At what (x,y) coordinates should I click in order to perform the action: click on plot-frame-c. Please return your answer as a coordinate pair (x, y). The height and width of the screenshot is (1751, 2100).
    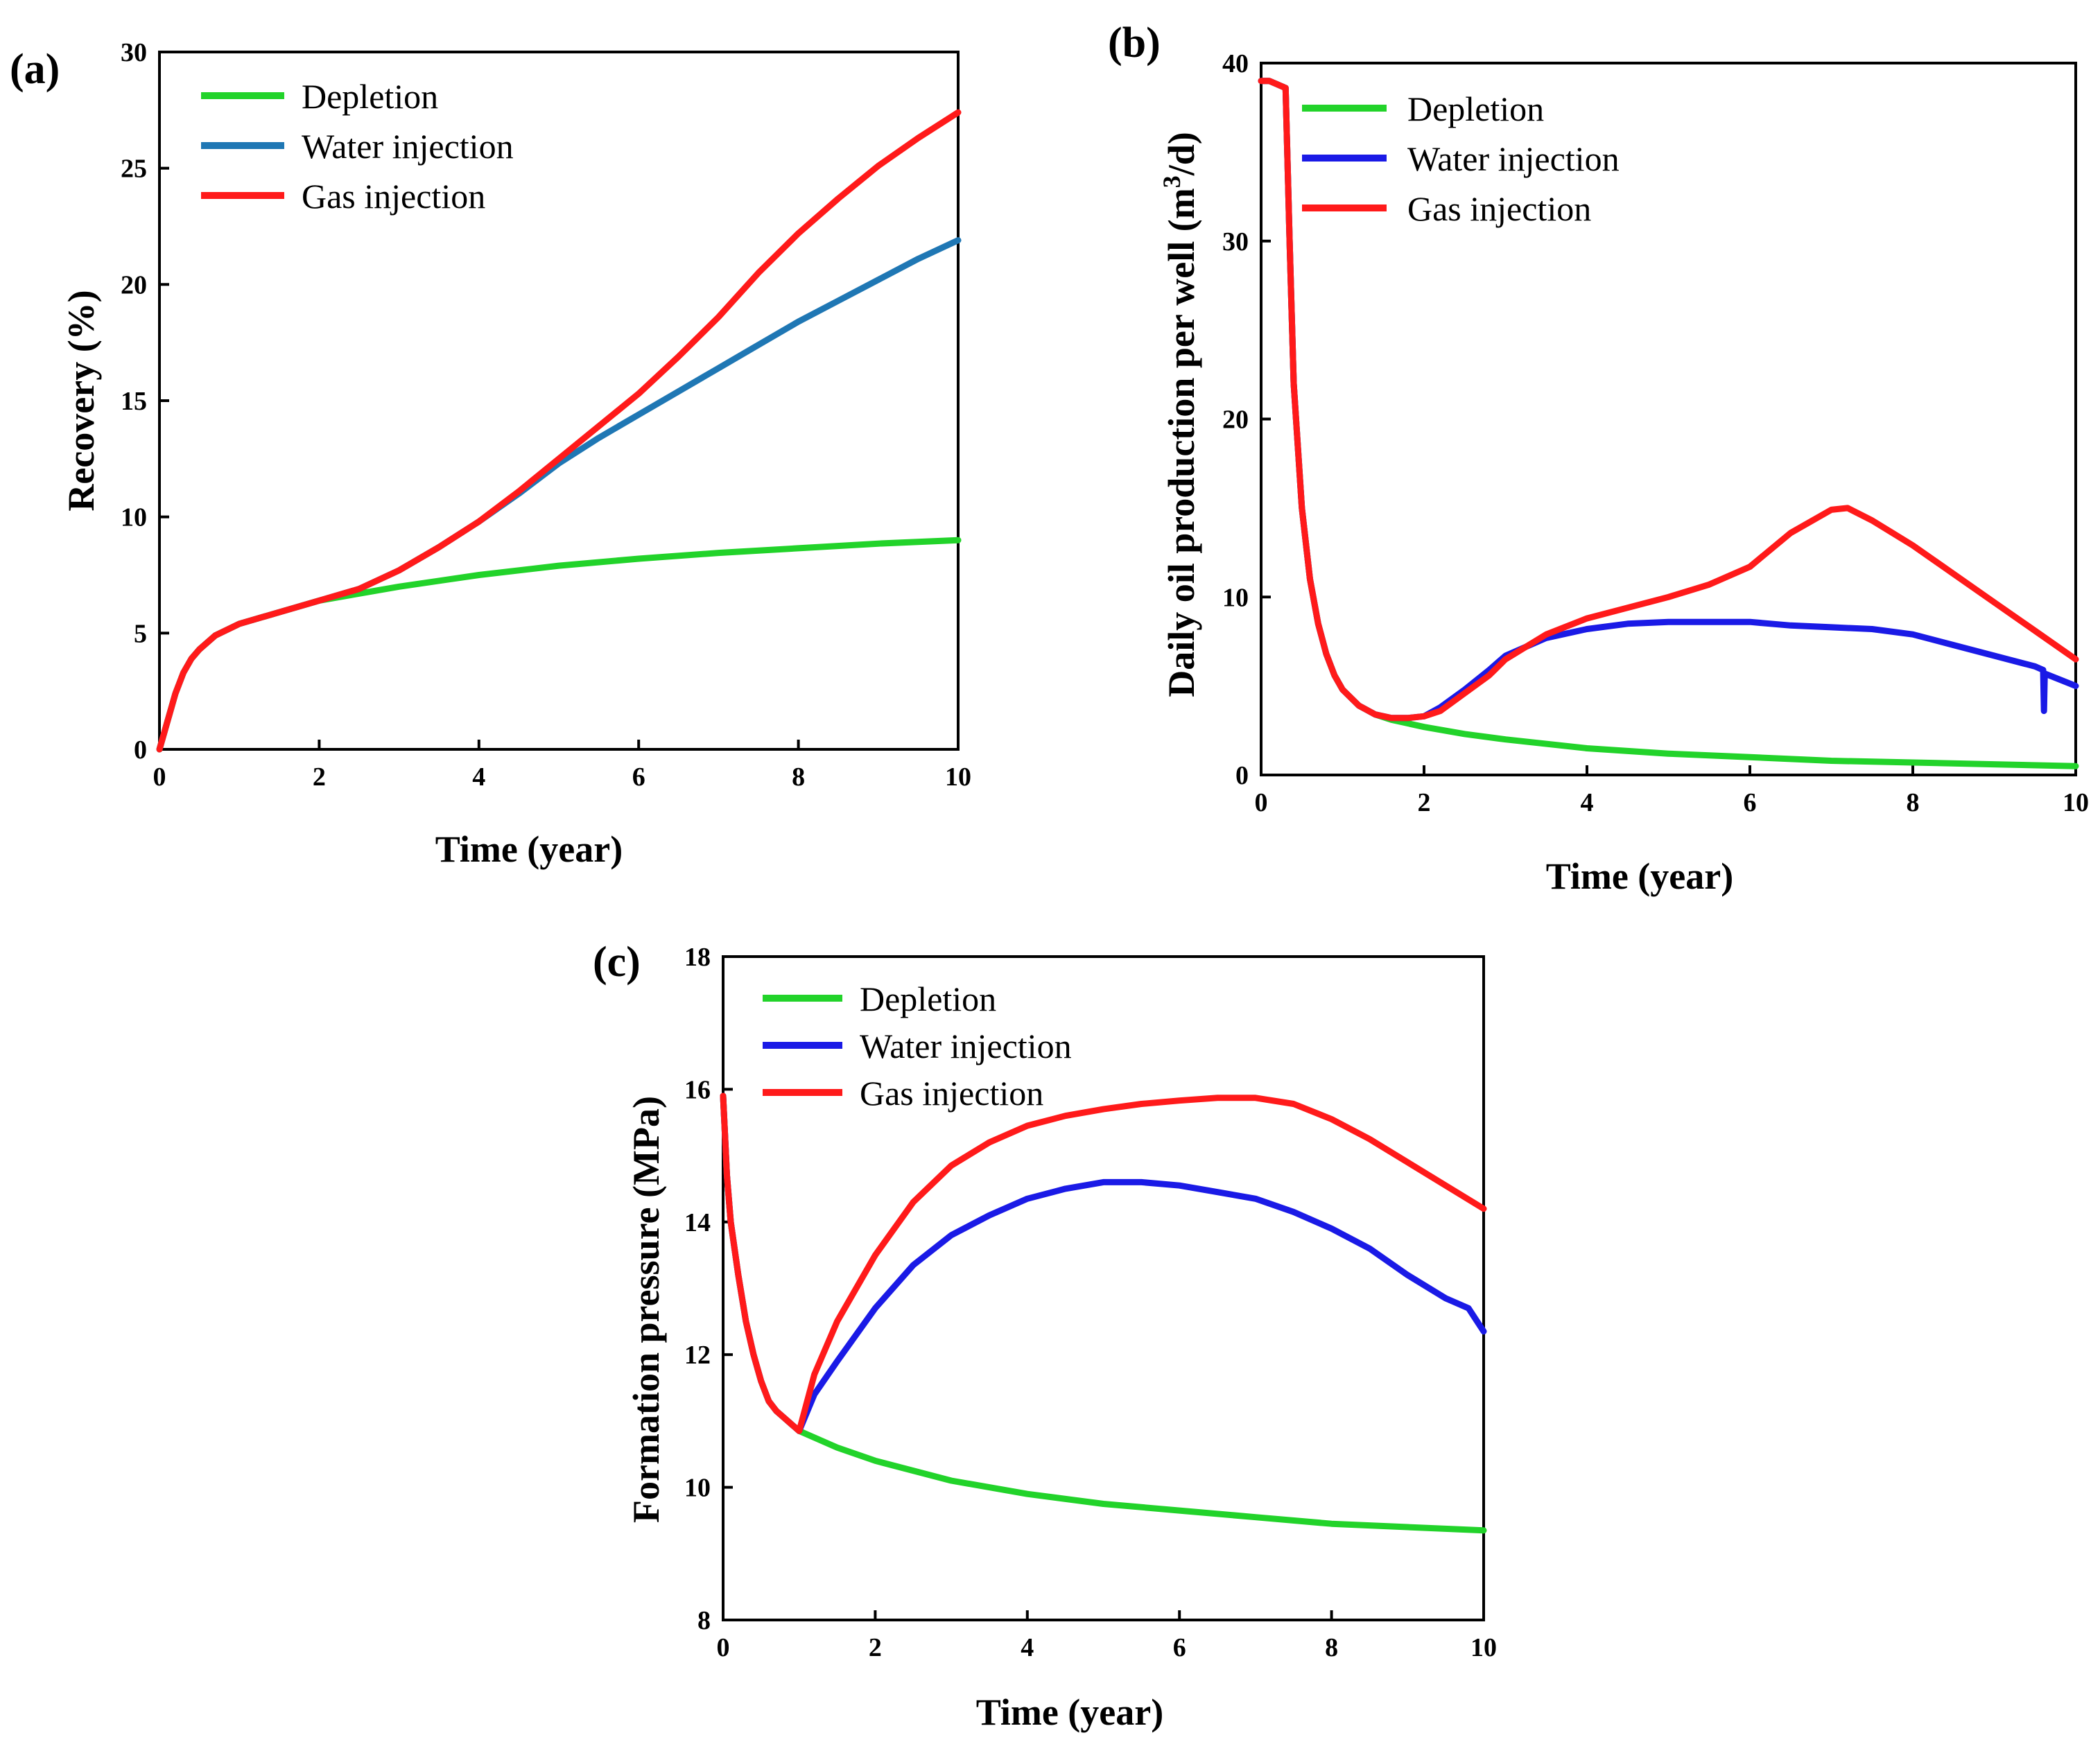
    Looking at the image, I should click on (1103, 1288).